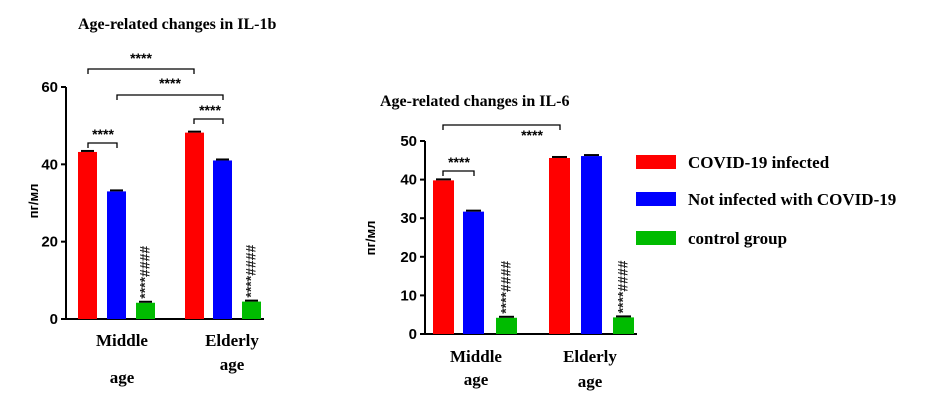  I want to click on chart-title: Age-related changes in IL-1b, so click(177, 24).